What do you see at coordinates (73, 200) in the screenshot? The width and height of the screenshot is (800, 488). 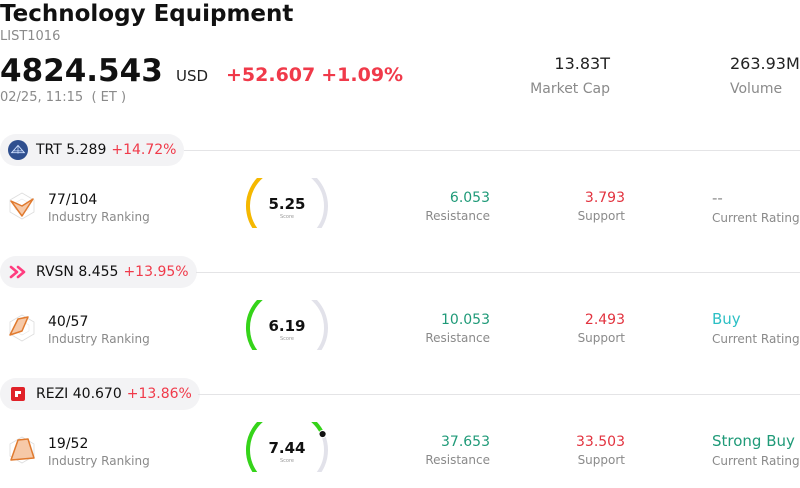 I see `ranking-value: 77/104` at bounding box center [73, 200].